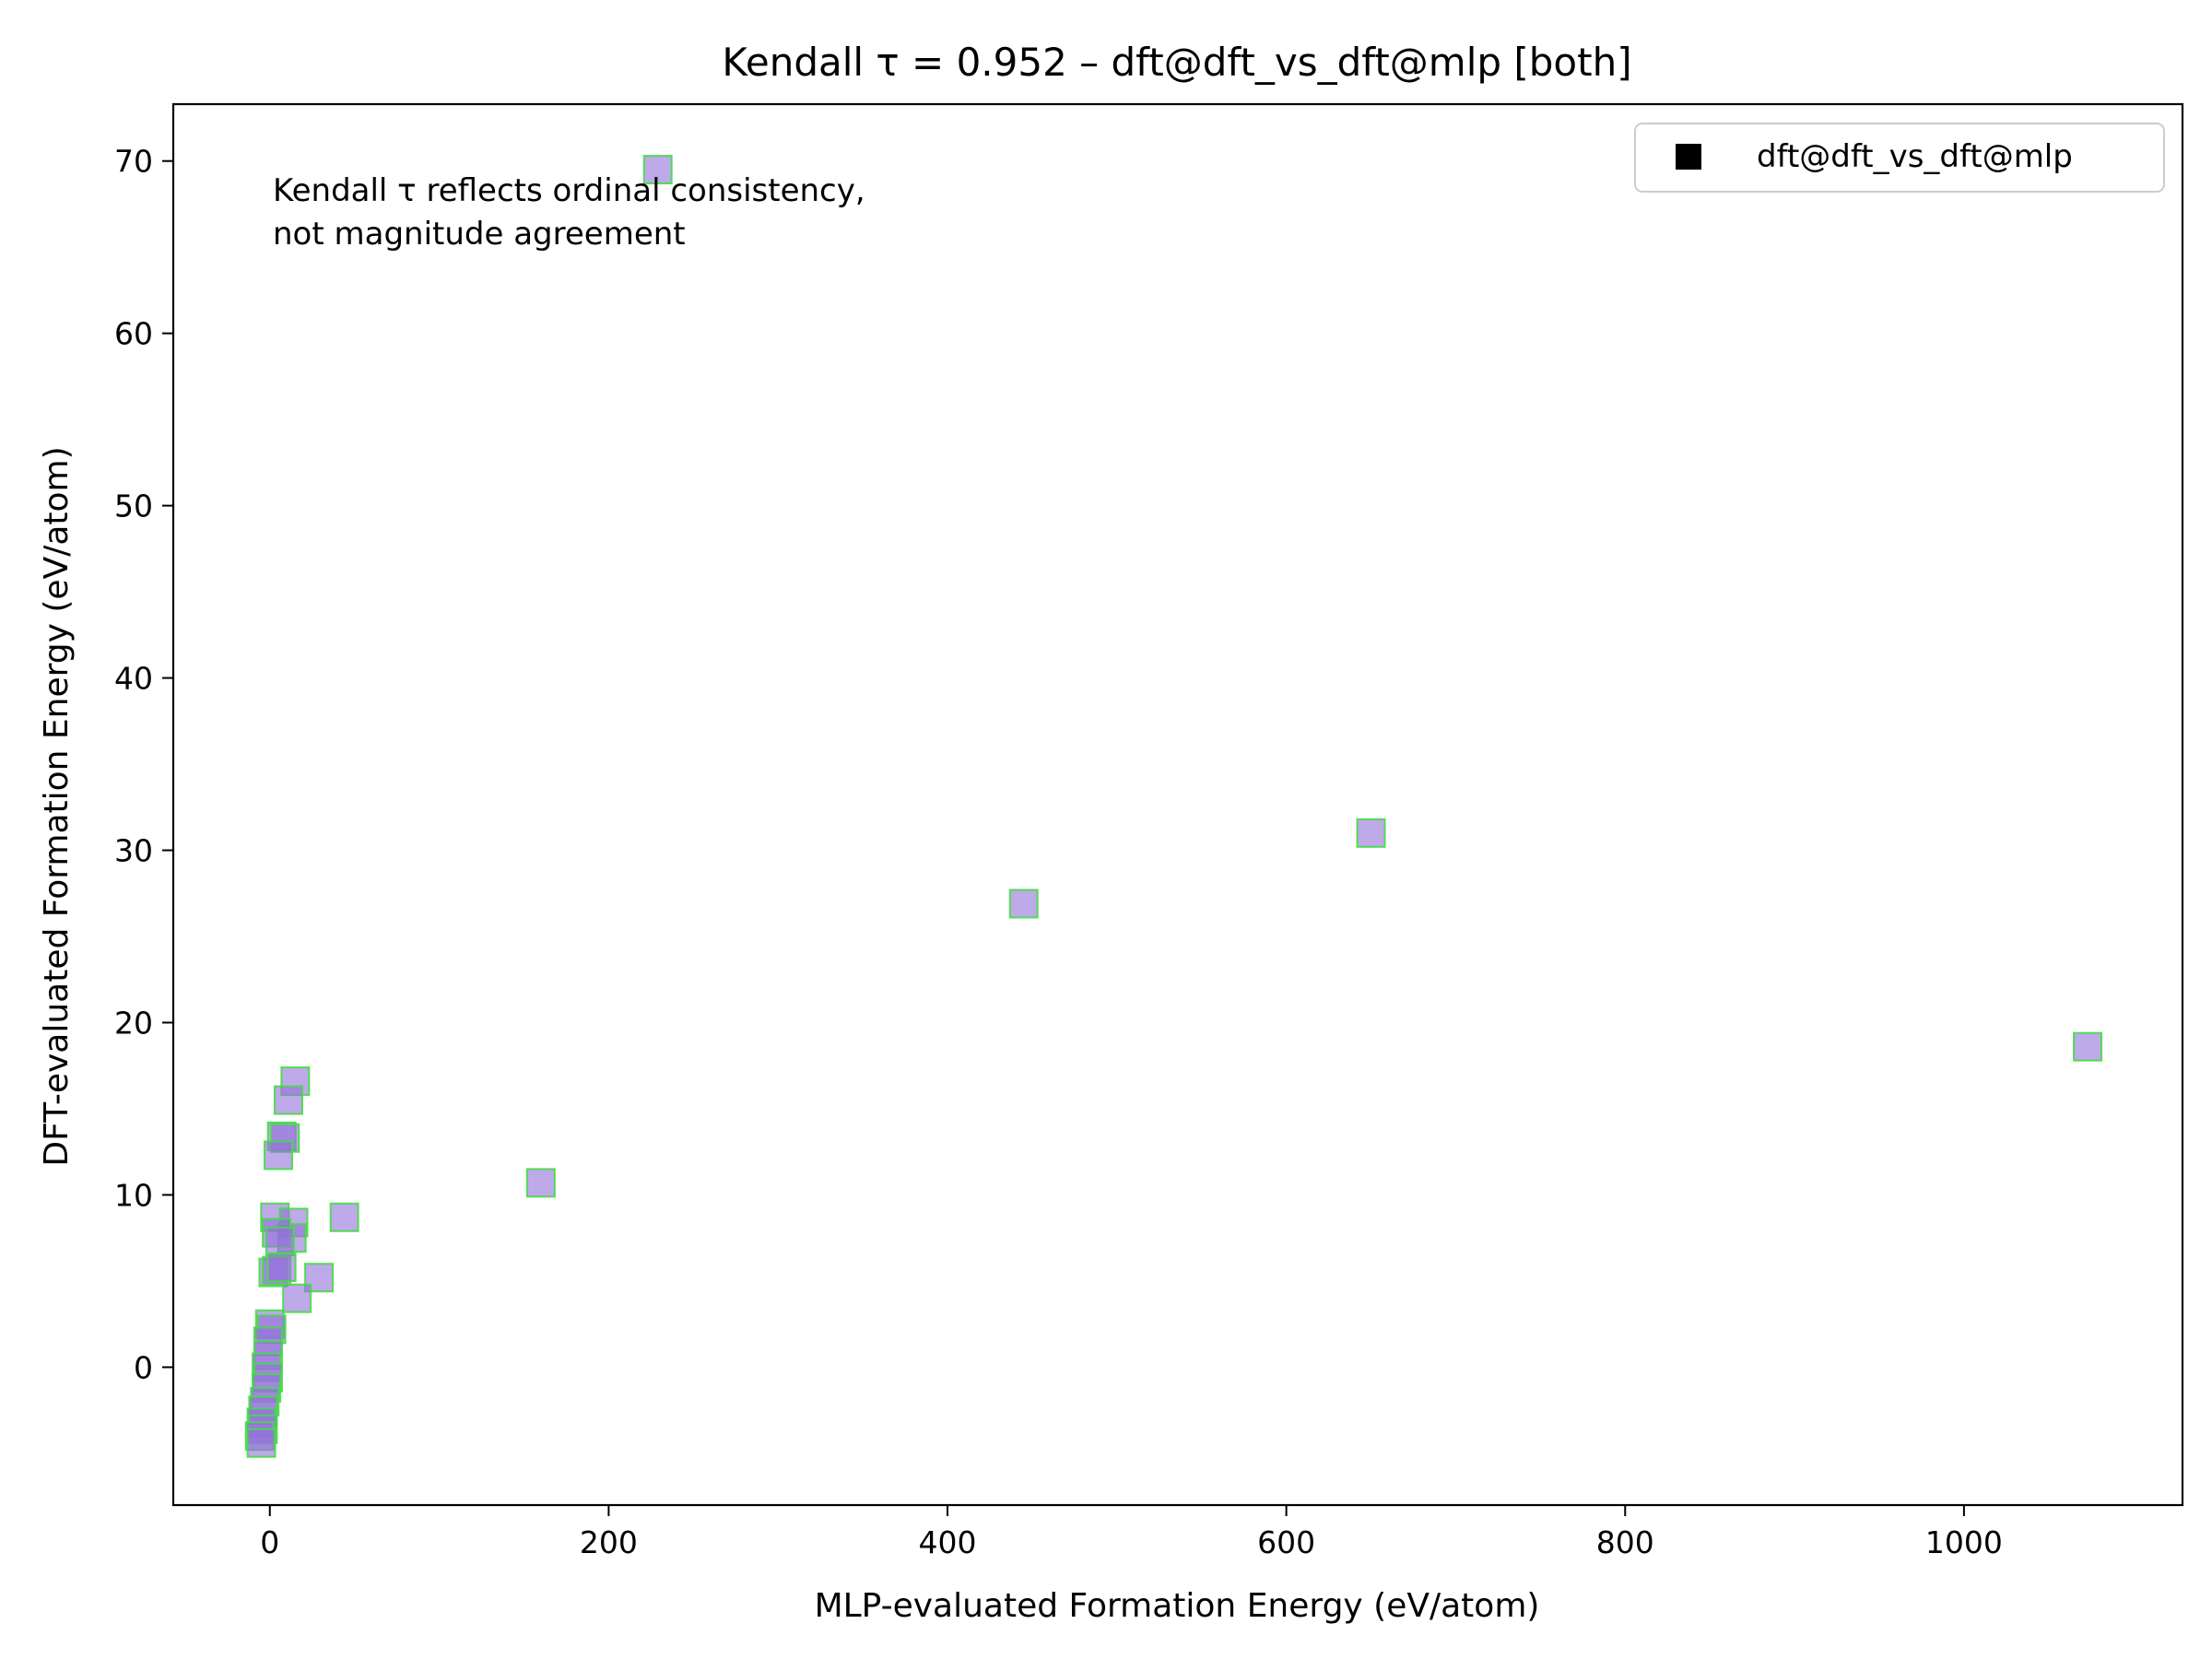 Image resolution: width=2212 pixels, height=1659 pixels. I want to click on y-tick-label: 10, so click(133, 1195).